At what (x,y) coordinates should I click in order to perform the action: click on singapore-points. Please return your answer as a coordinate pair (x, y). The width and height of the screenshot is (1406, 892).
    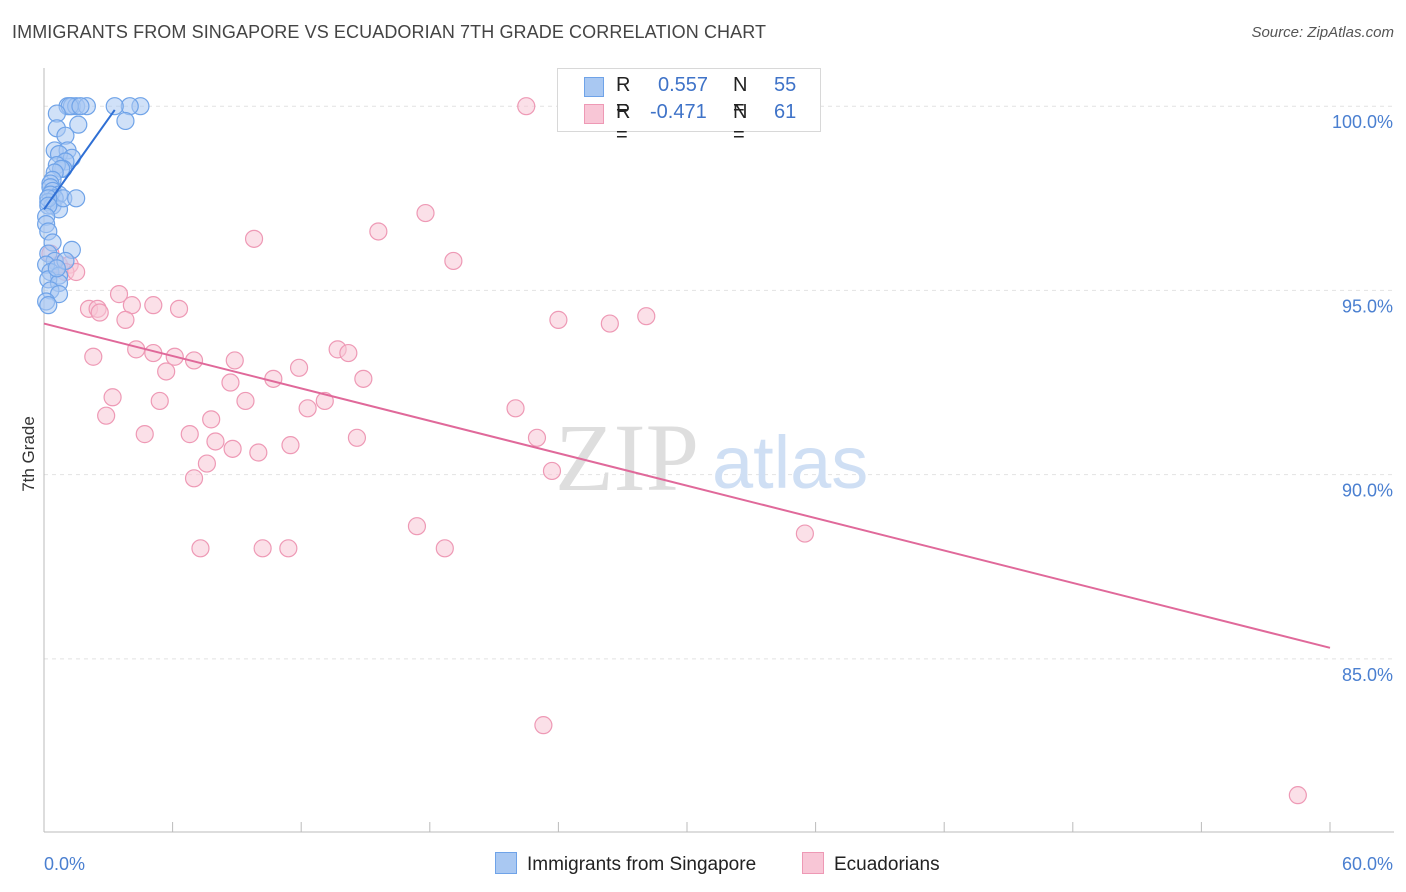
    Looking at the image, I should click on (93, 206).